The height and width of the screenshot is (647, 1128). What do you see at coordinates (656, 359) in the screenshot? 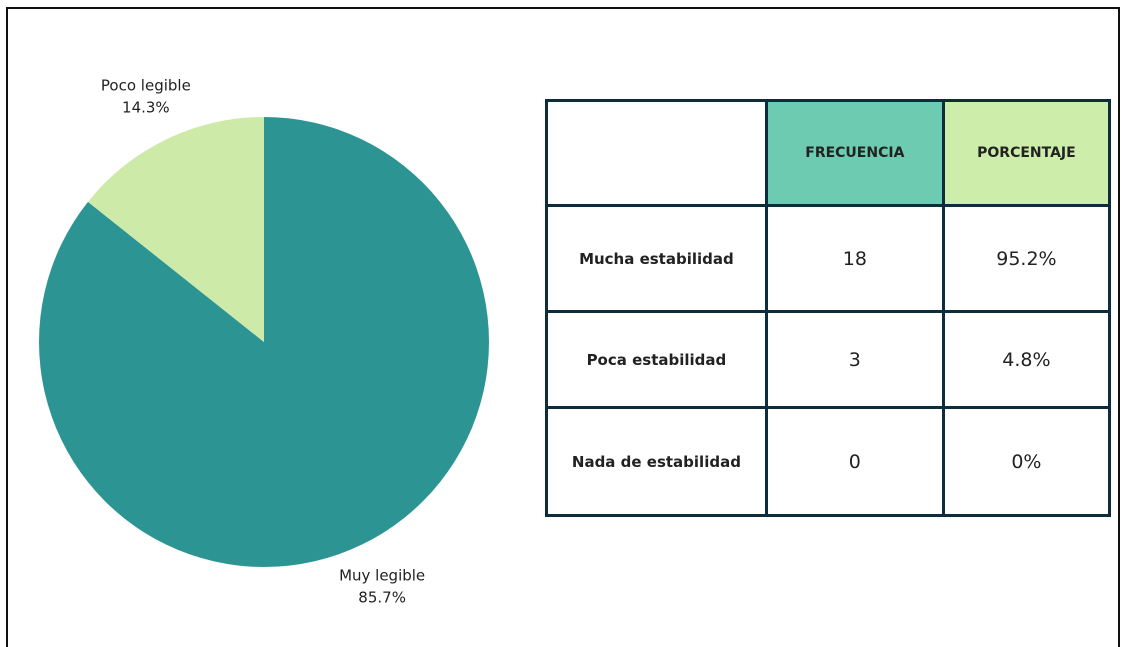
I see `row-label: Poca estabilidad` at bounding box center [656, 359].